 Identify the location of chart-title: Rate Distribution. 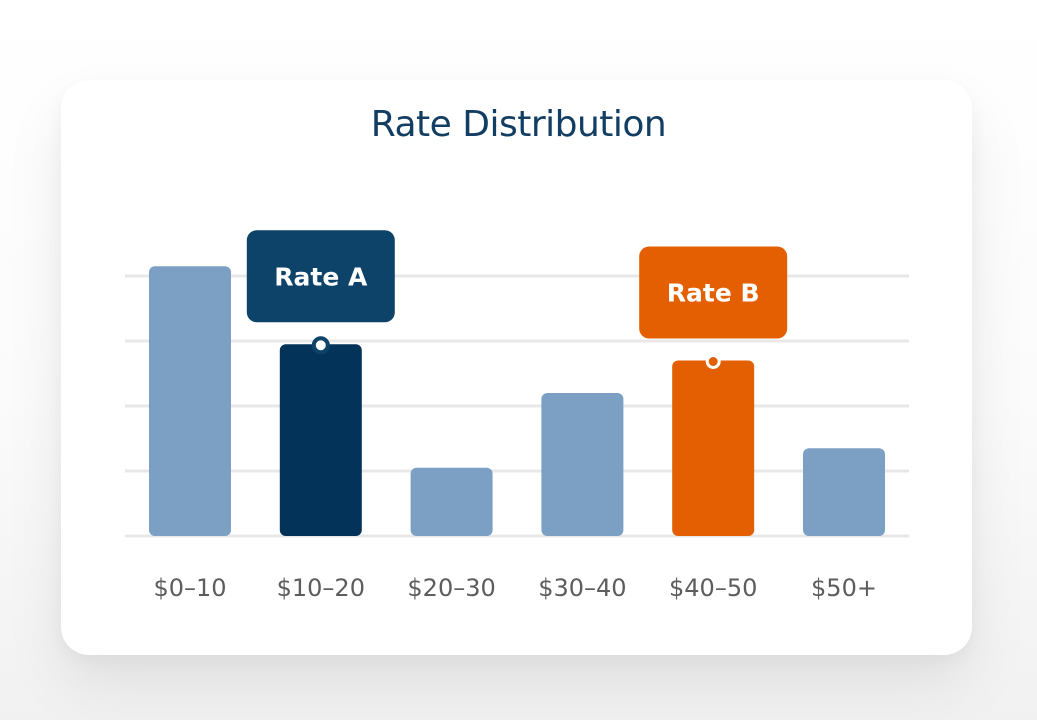
(518, 124).